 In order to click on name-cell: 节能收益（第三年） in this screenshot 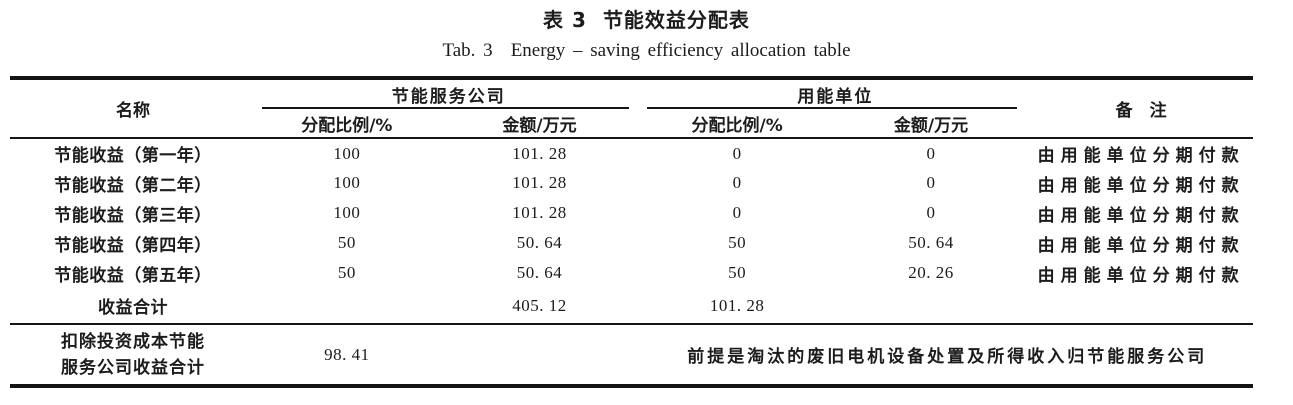, I will do `click(133, 215)`.